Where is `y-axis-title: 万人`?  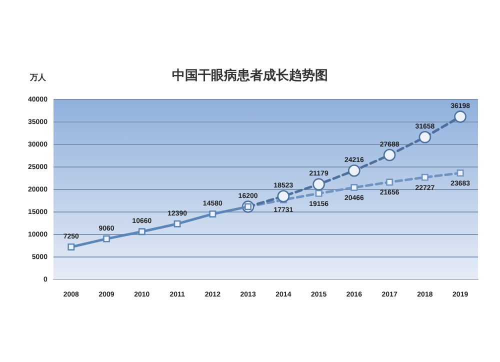 y-axis-title: 万人 is located at coordinates (38, 77).